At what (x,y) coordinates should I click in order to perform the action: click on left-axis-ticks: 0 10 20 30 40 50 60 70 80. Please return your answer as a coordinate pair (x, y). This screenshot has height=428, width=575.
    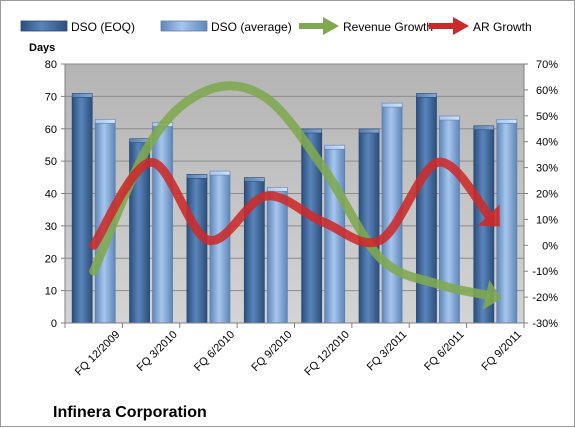
    Looking at the image, I should click on (55, 194).